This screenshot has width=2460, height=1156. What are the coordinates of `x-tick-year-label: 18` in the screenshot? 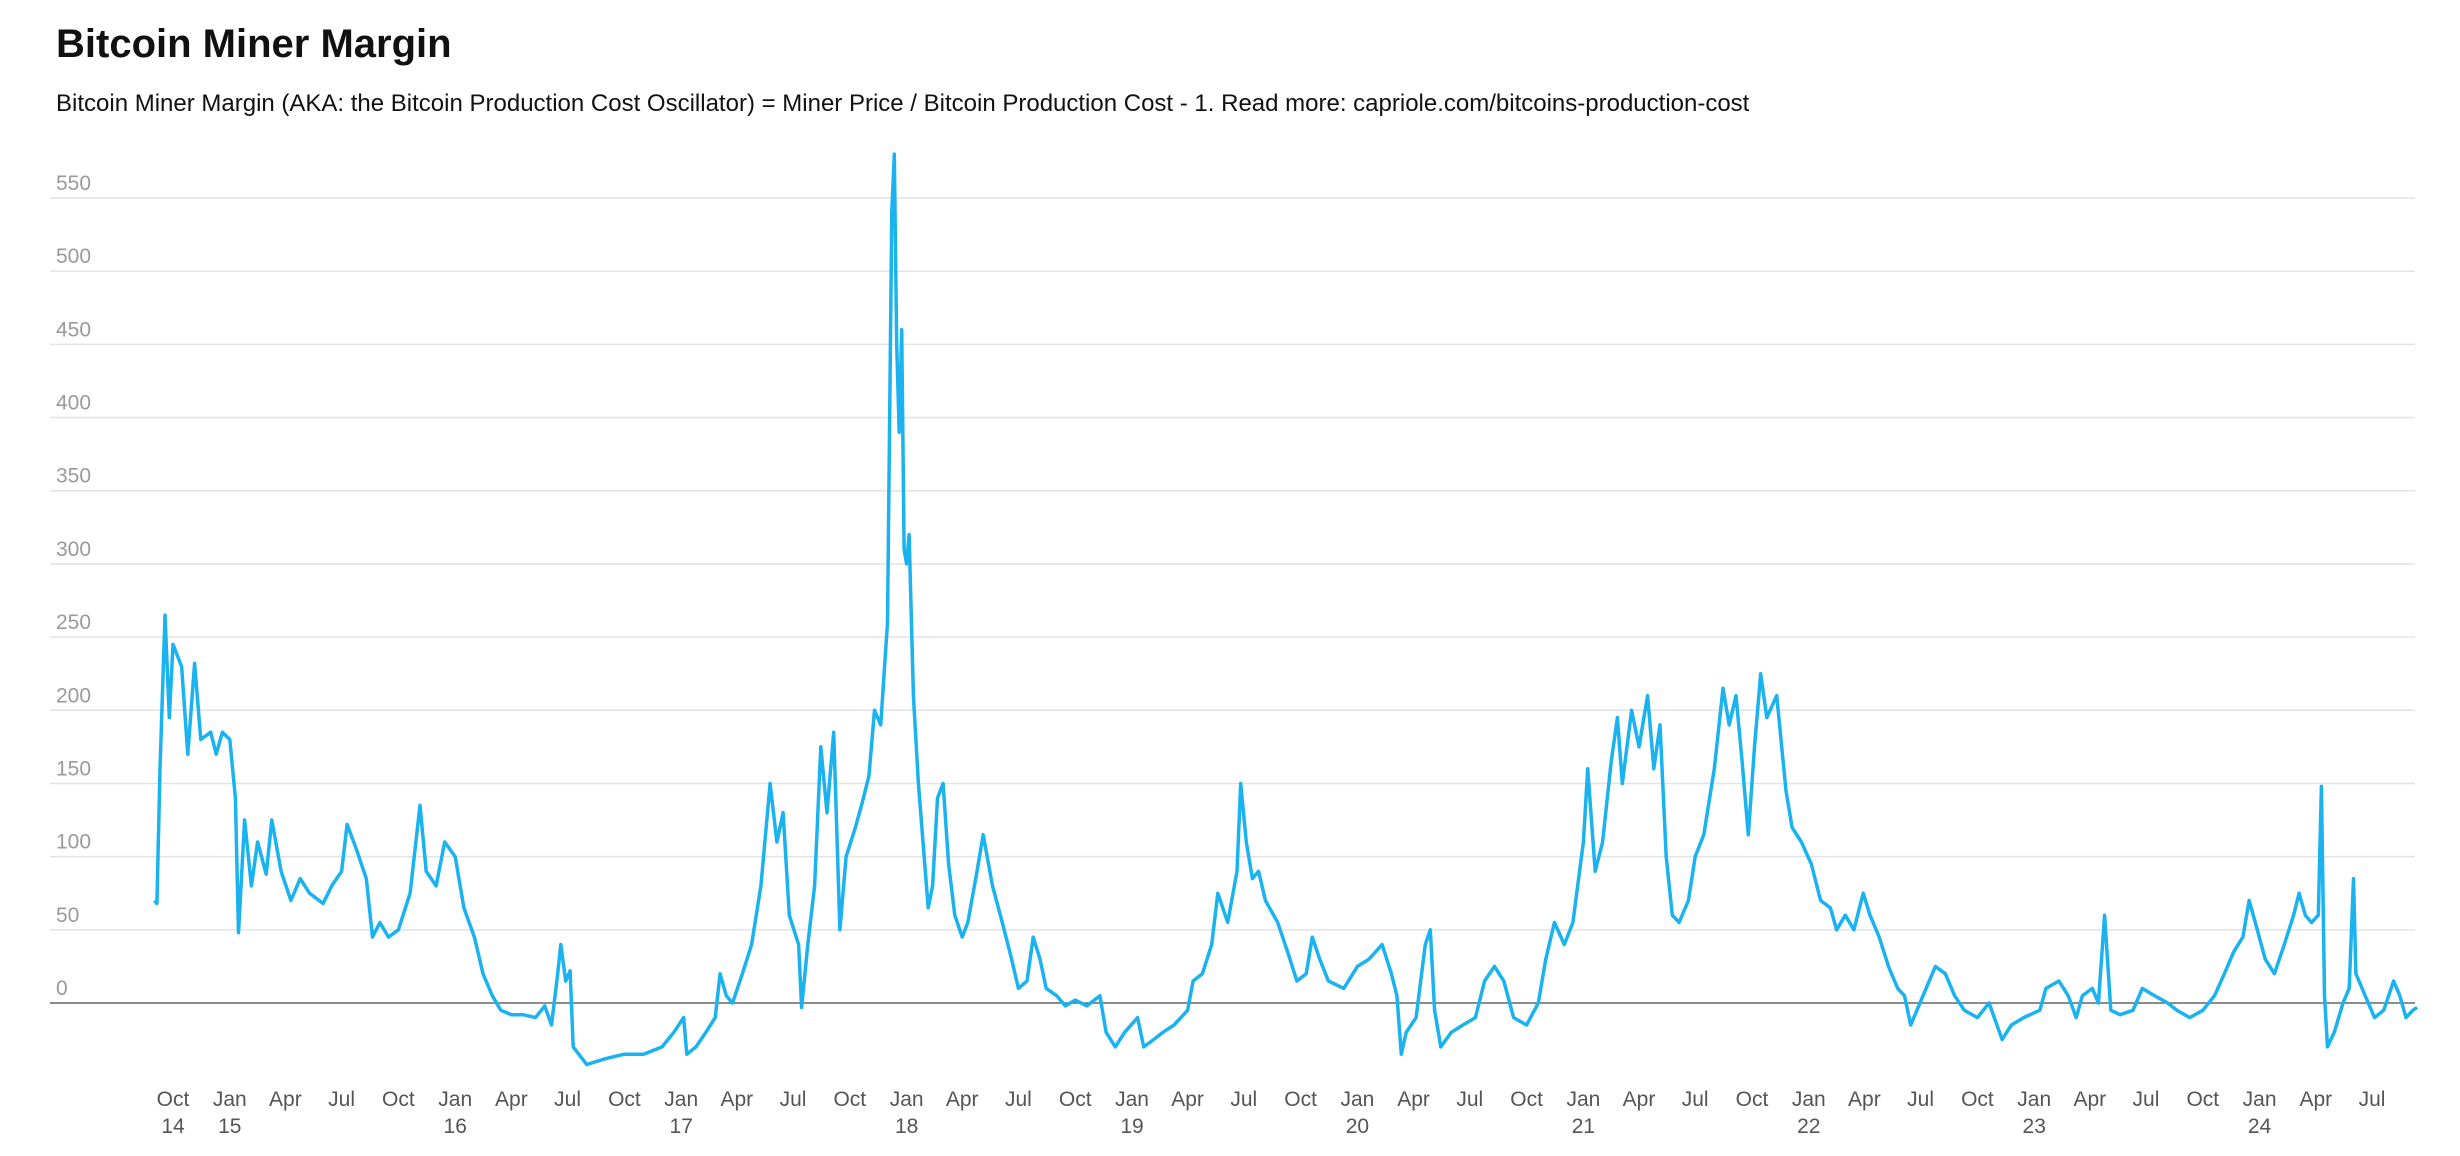 It's located at (906, 1126).